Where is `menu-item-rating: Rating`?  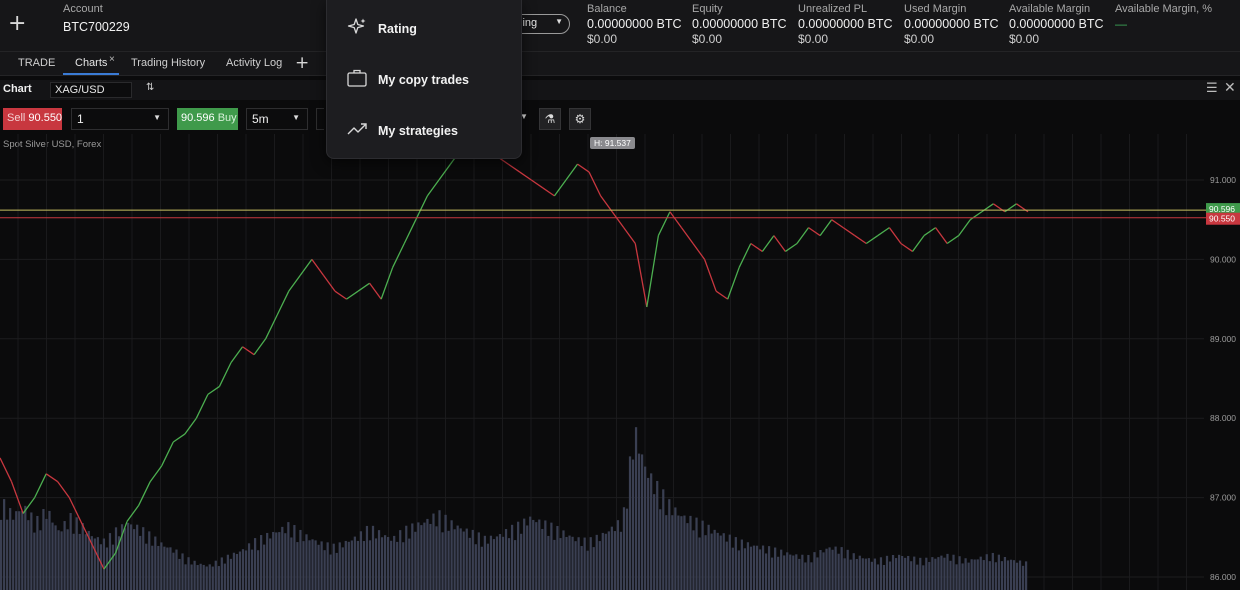 menu-item-rating: Rating is located at coordinates (425, 26).